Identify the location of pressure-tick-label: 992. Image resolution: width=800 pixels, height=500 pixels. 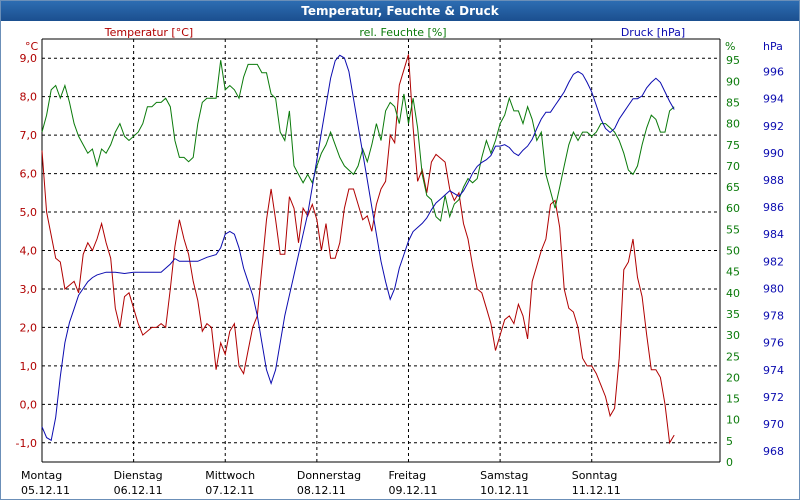
(773, 126).